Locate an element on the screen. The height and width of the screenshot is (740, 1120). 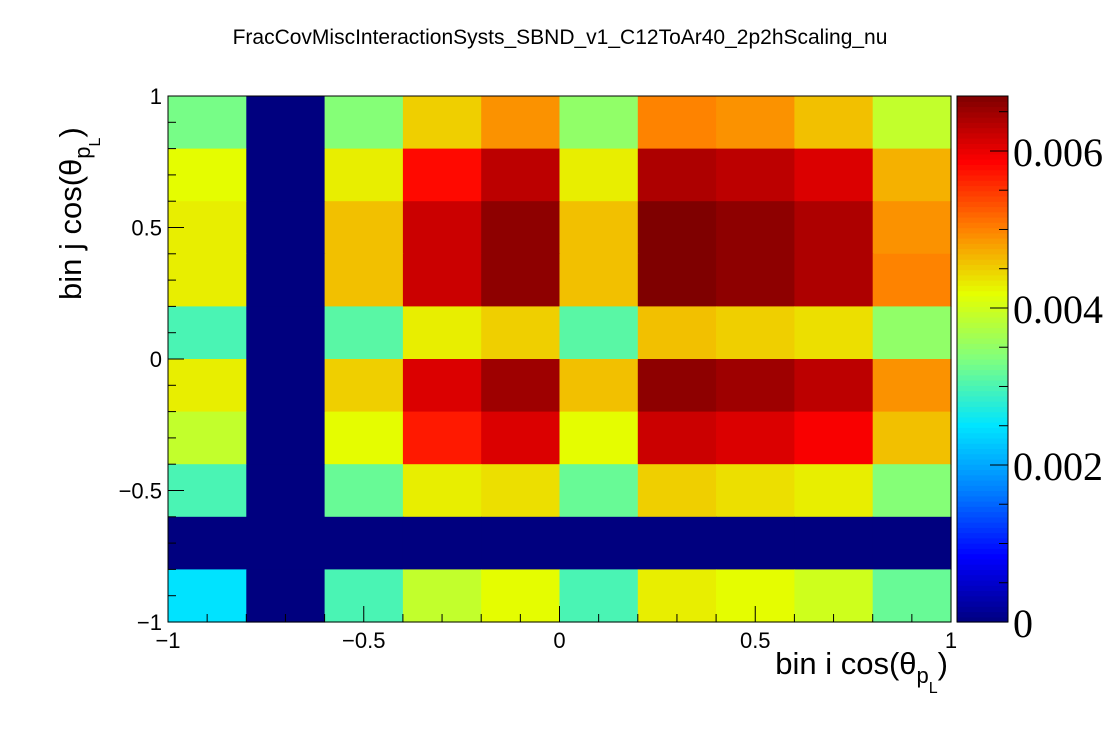
x-axis-title: bin i cos(θpL) is located at coordinates (861, 671).